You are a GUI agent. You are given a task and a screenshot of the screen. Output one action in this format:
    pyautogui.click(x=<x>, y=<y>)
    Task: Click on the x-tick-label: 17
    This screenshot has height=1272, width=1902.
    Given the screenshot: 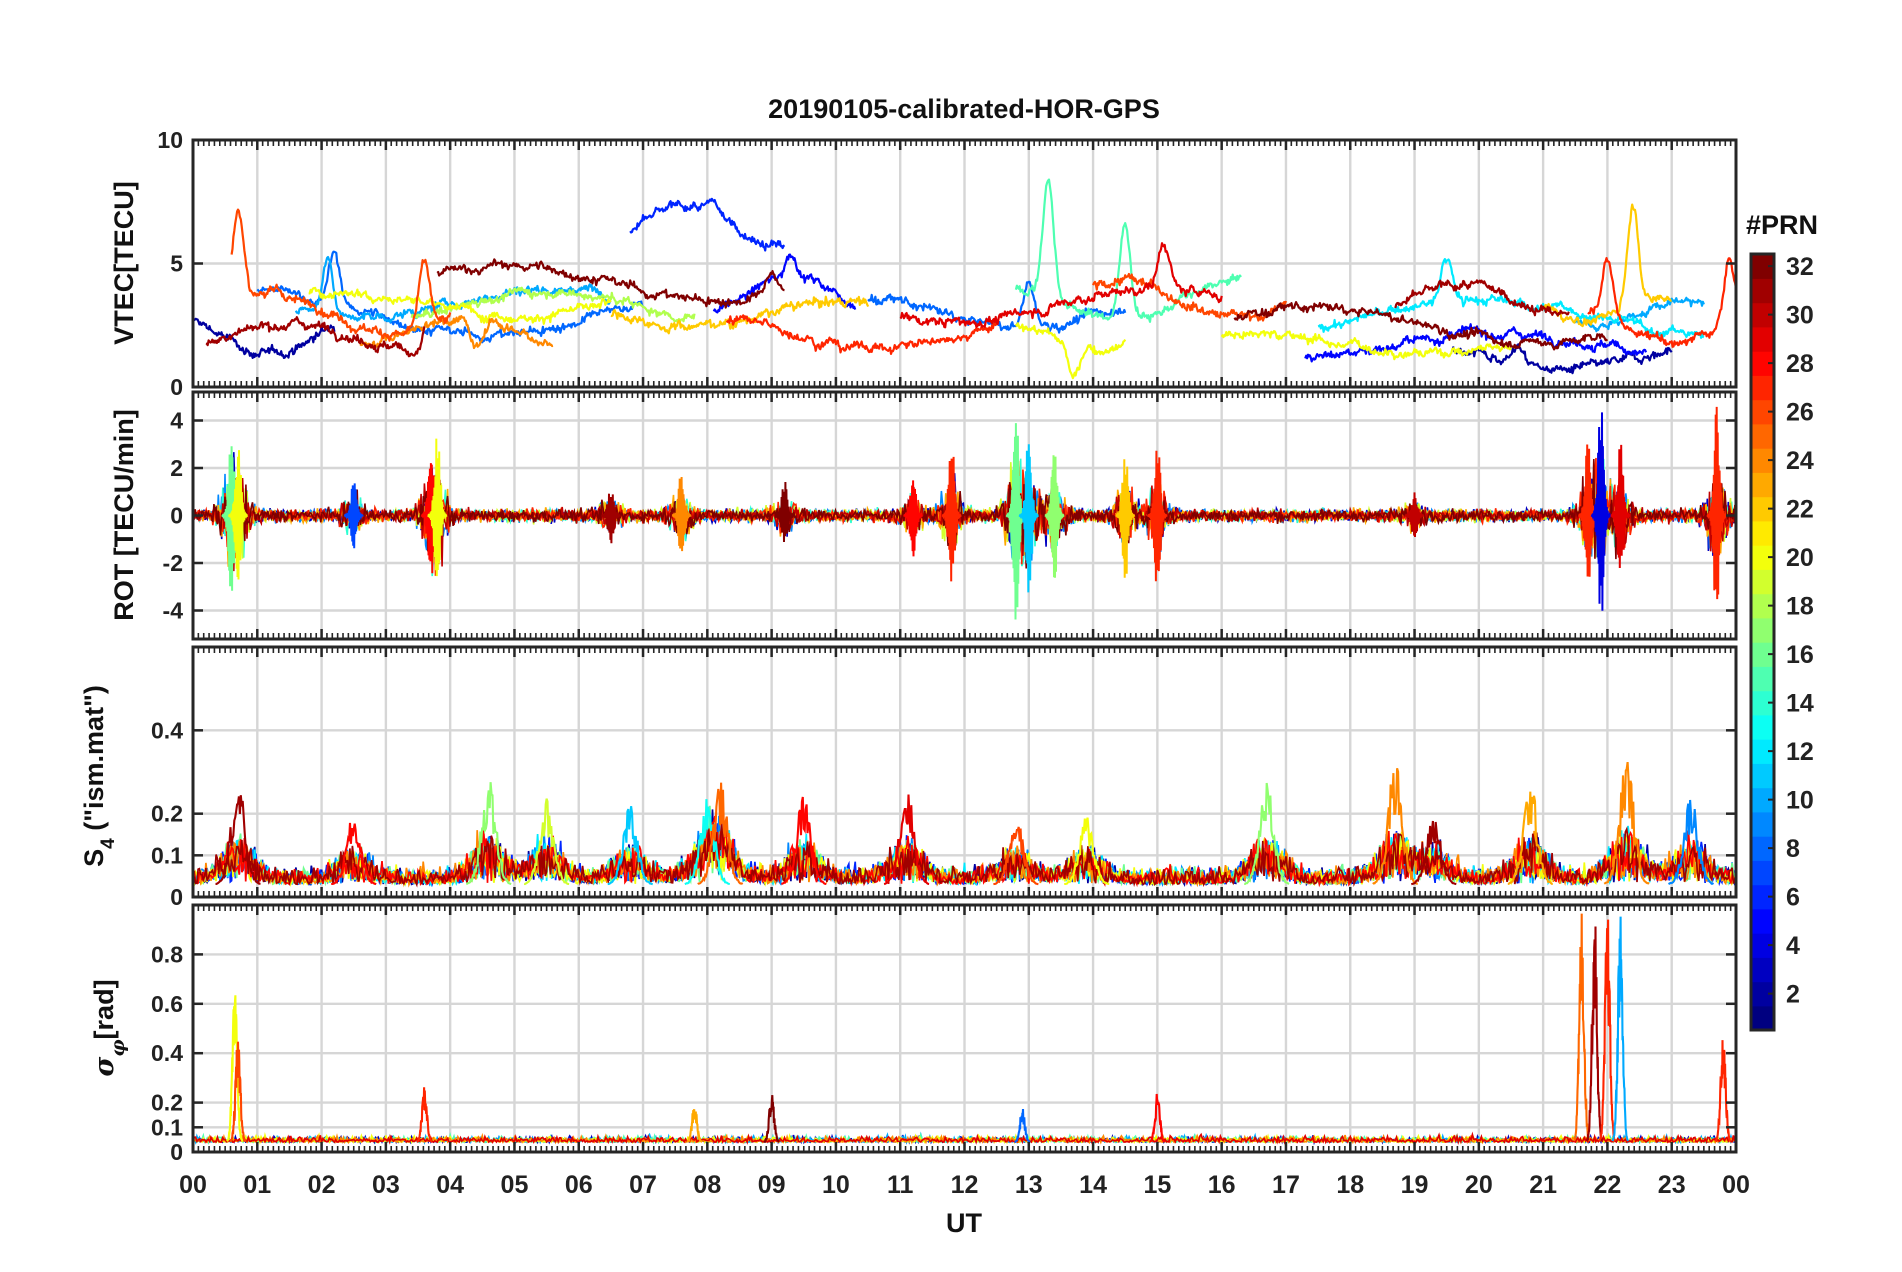 What is the action you would take?
    pyautogui.click(x=1286, y=1185)
    